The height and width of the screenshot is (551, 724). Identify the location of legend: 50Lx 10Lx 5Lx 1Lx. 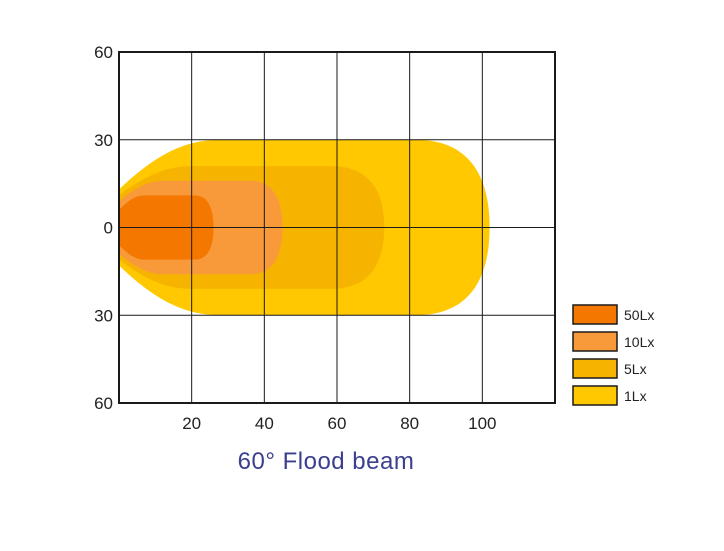
(613, 355).